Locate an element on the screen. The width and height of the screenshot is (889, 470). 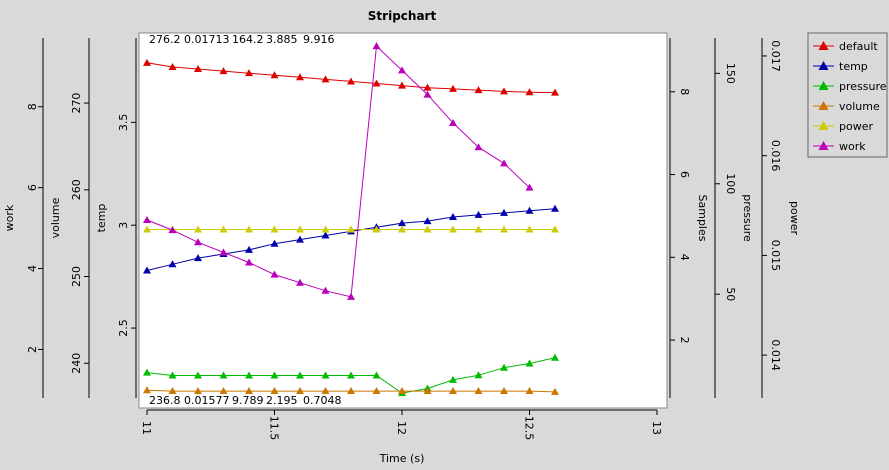
x-tick-label: 11 is located at coordinates (146, 428).